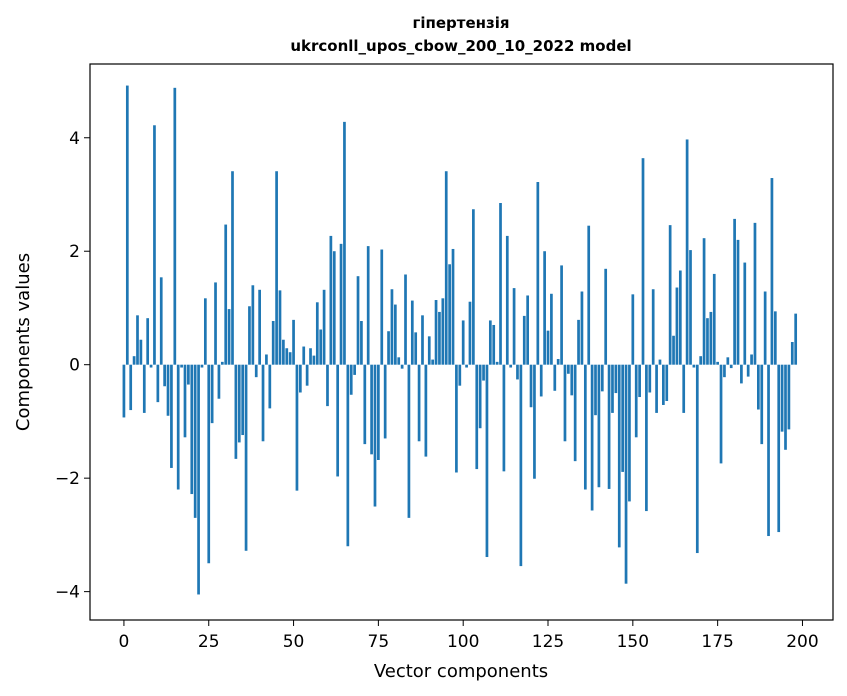 The image size is (847, 696). Describe the element at coordinates (469, 636) in the screenshot. I see `x-axis-ticks: 0 25 50 75 100 125 150 175 200` at that location.